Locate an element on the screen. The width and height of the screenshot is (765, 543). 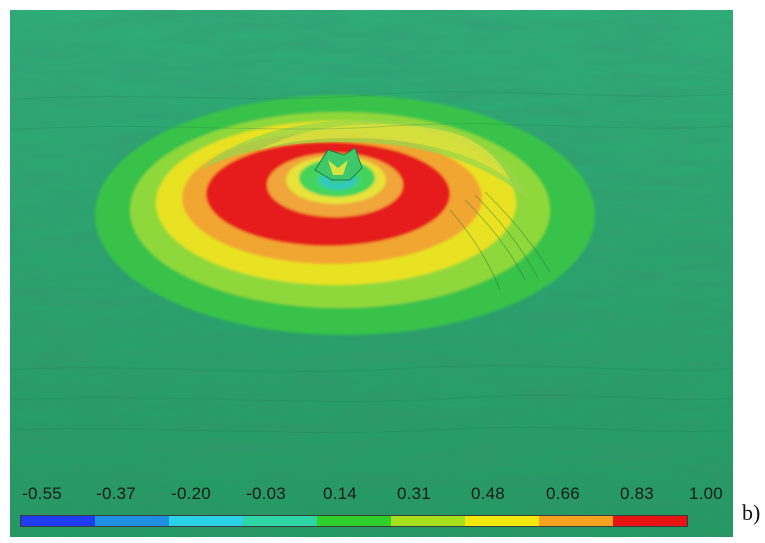
flank-ripples is located at coordinates (500, 241).